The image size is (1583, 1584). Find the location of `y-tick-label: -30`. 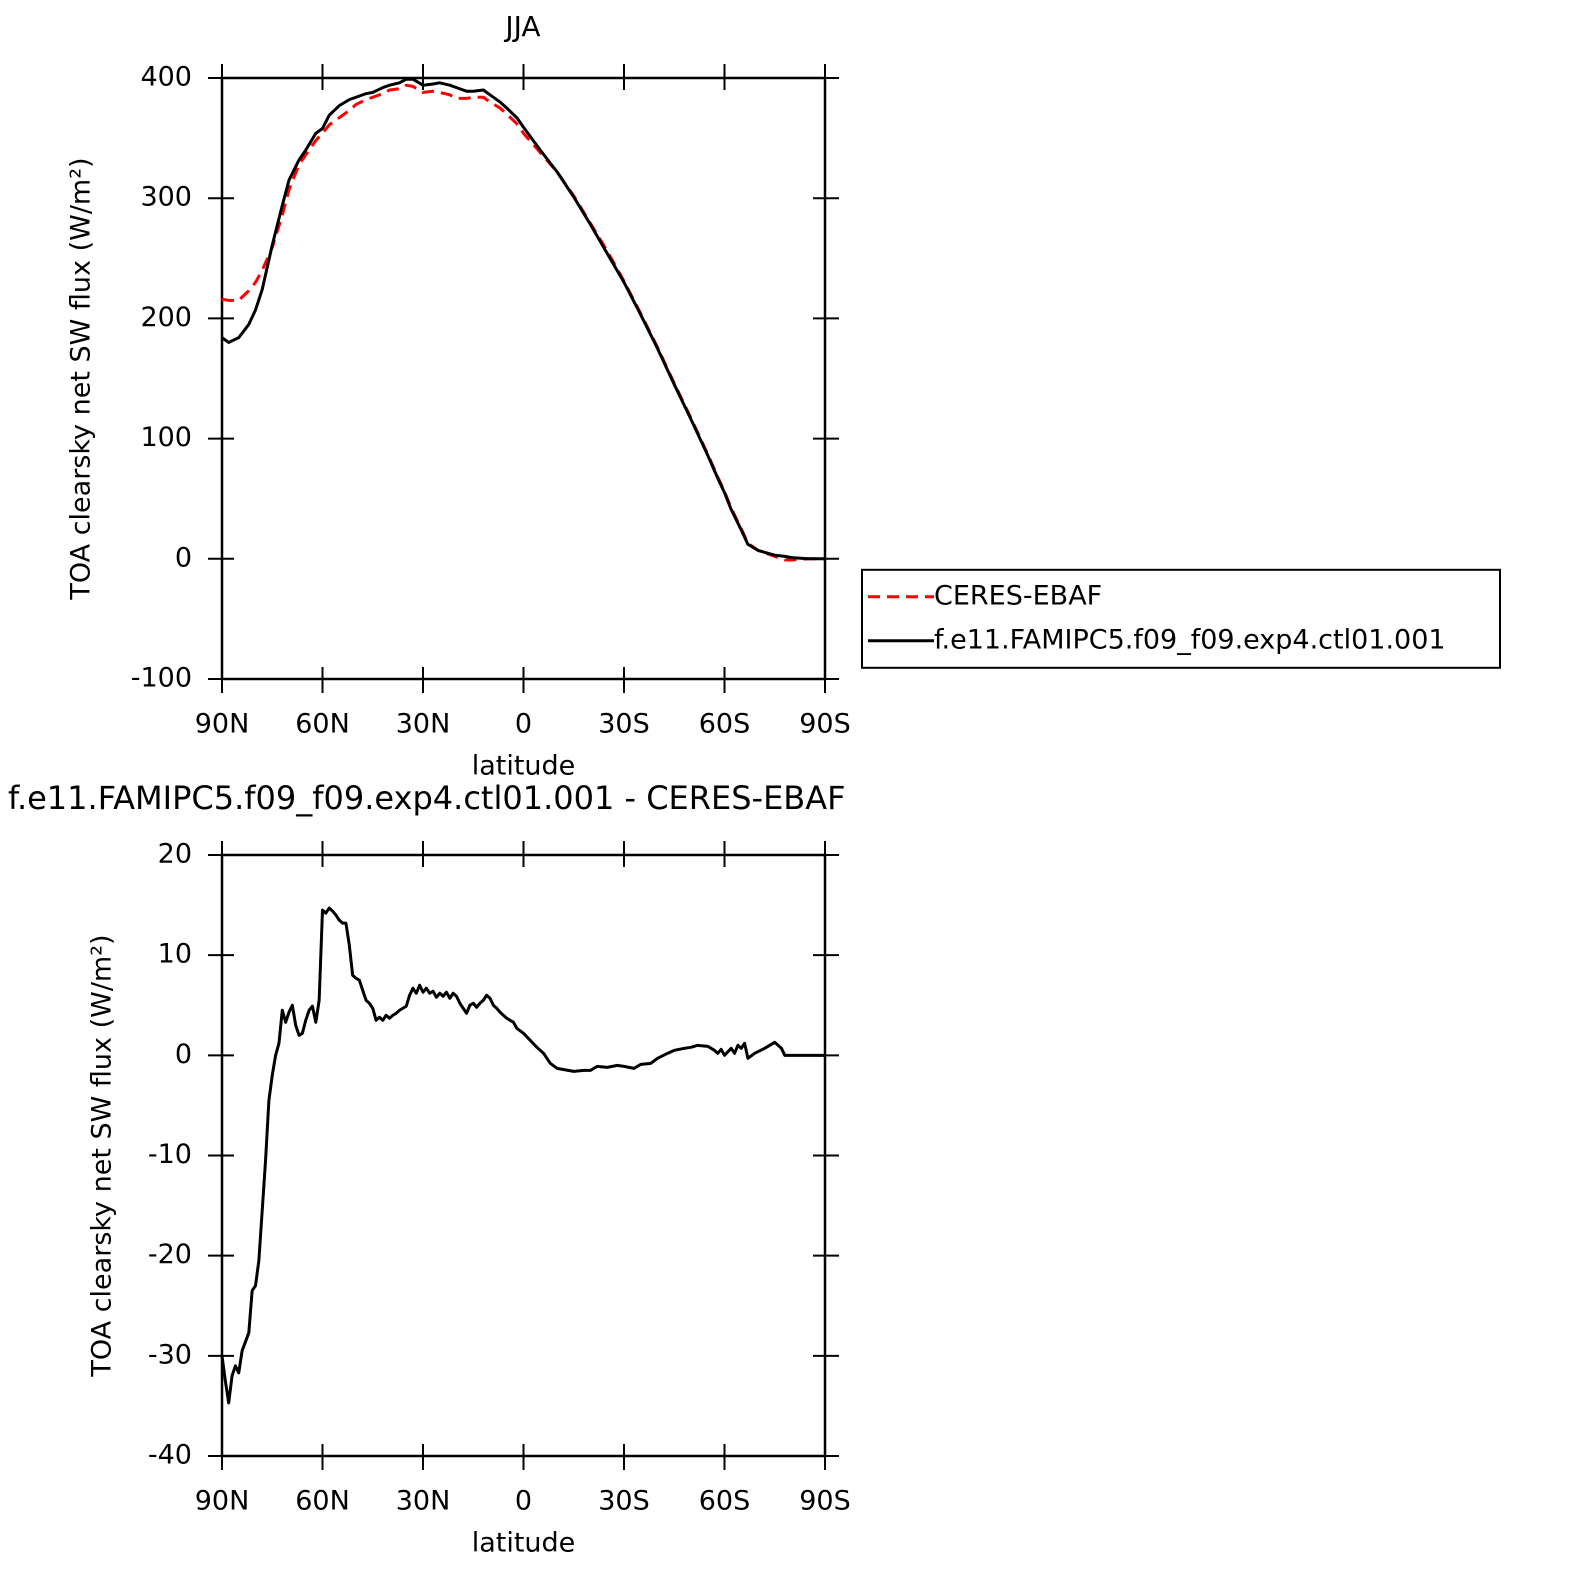

y-tick-label: -30 is located at coordinates (170, 1354).